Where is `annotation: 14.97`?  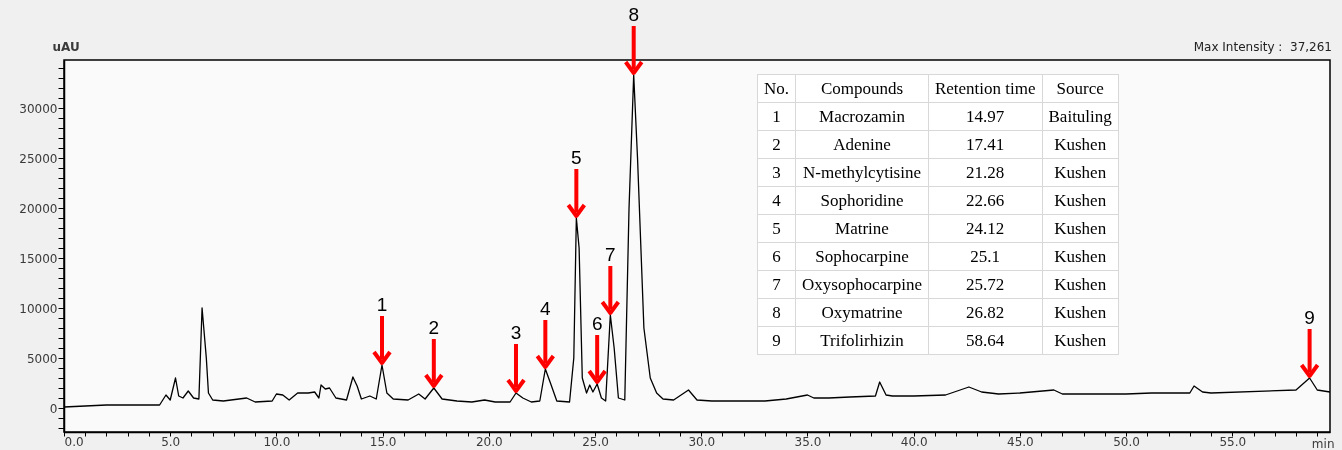
annotation: 14.97 is located at coordinates (985, 116).